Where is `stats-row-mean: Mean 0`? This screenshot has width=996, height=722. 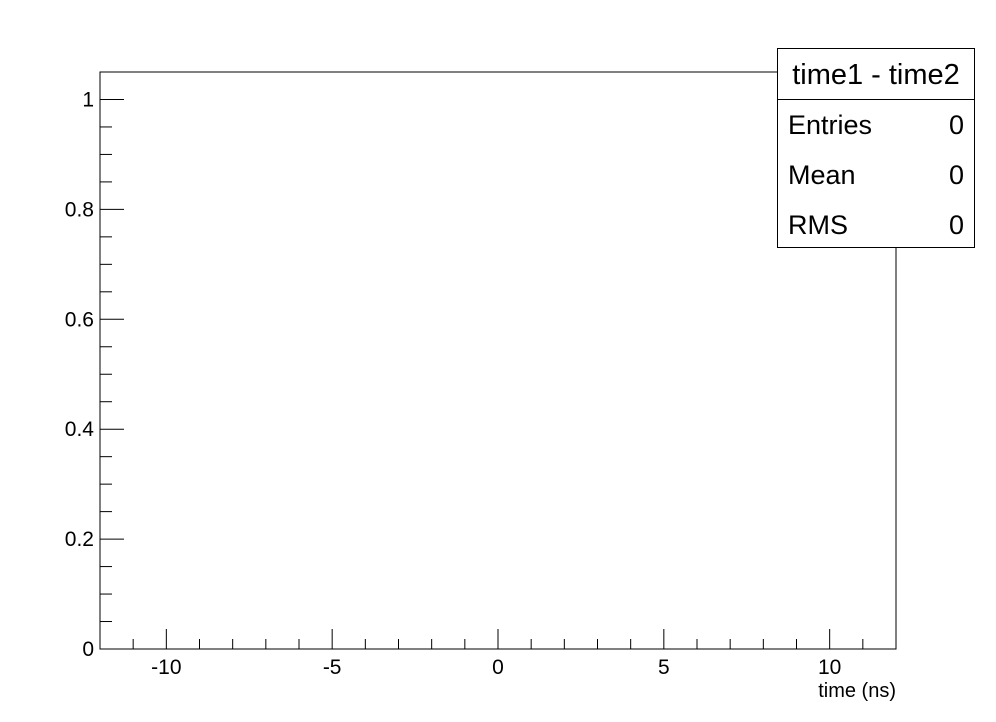 stats-row-mean: Mean 0 is located at coordinates (876, 175).